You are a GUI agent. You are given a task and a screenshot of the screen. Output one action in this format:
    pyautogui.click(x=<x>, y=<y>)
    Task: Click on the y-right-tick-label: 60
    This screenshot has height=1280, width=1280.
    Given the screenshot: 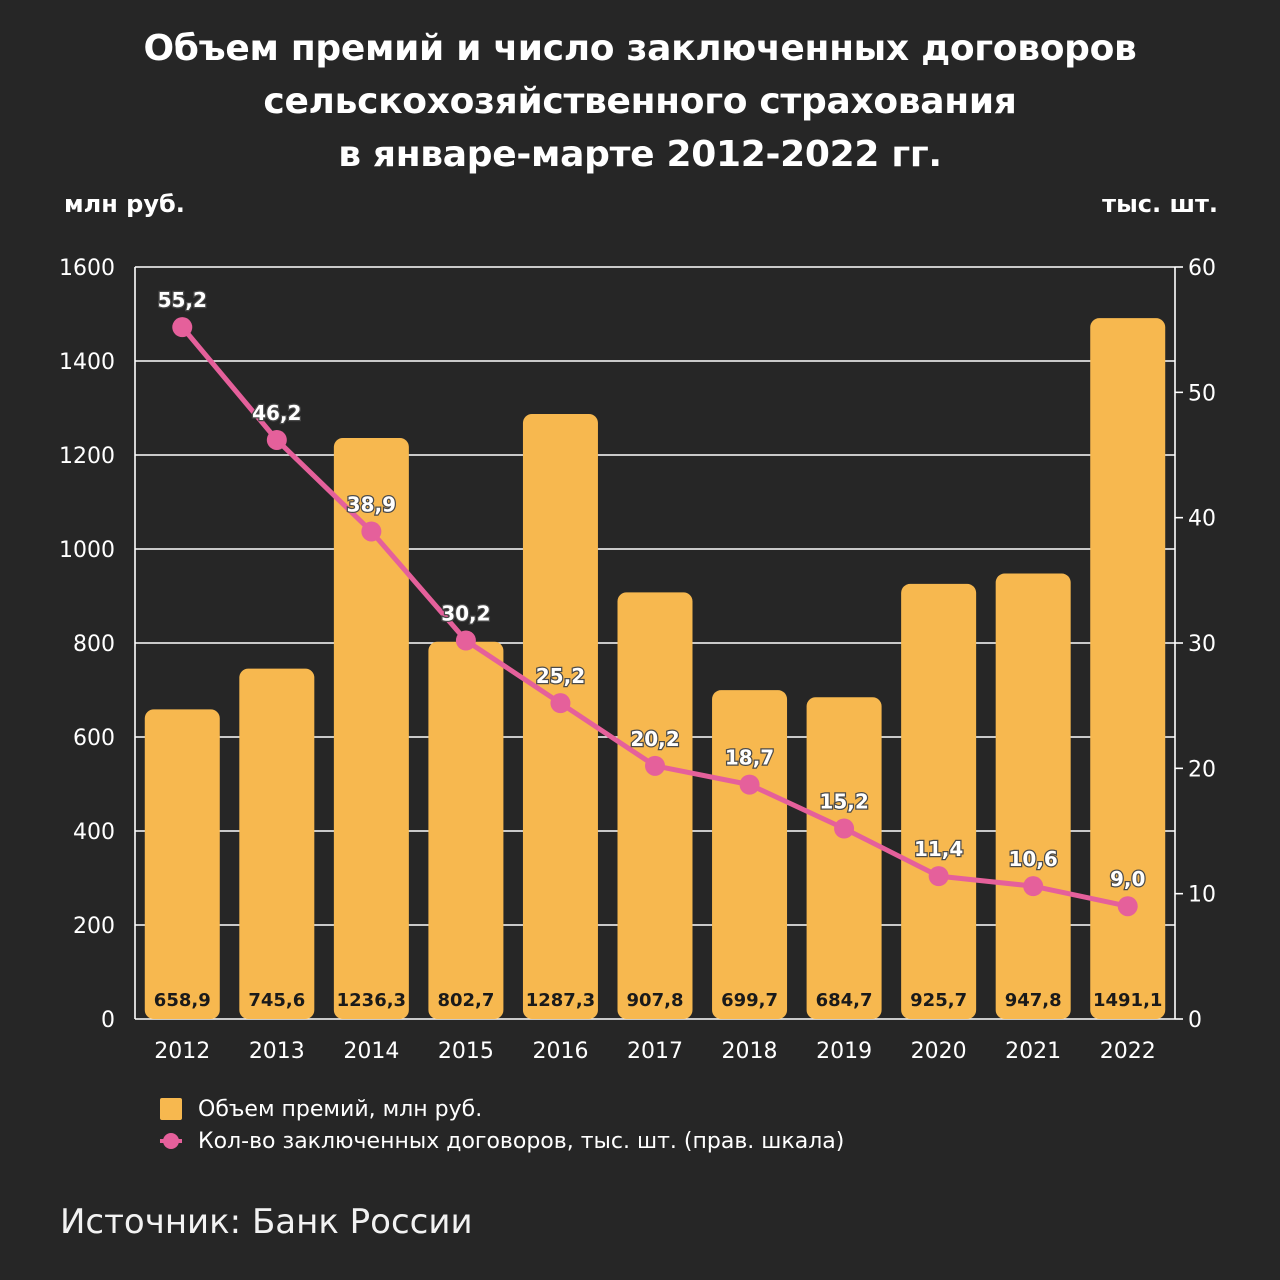 What is the action you would take?
    pyautogui.click(x=1202, y=268)
    